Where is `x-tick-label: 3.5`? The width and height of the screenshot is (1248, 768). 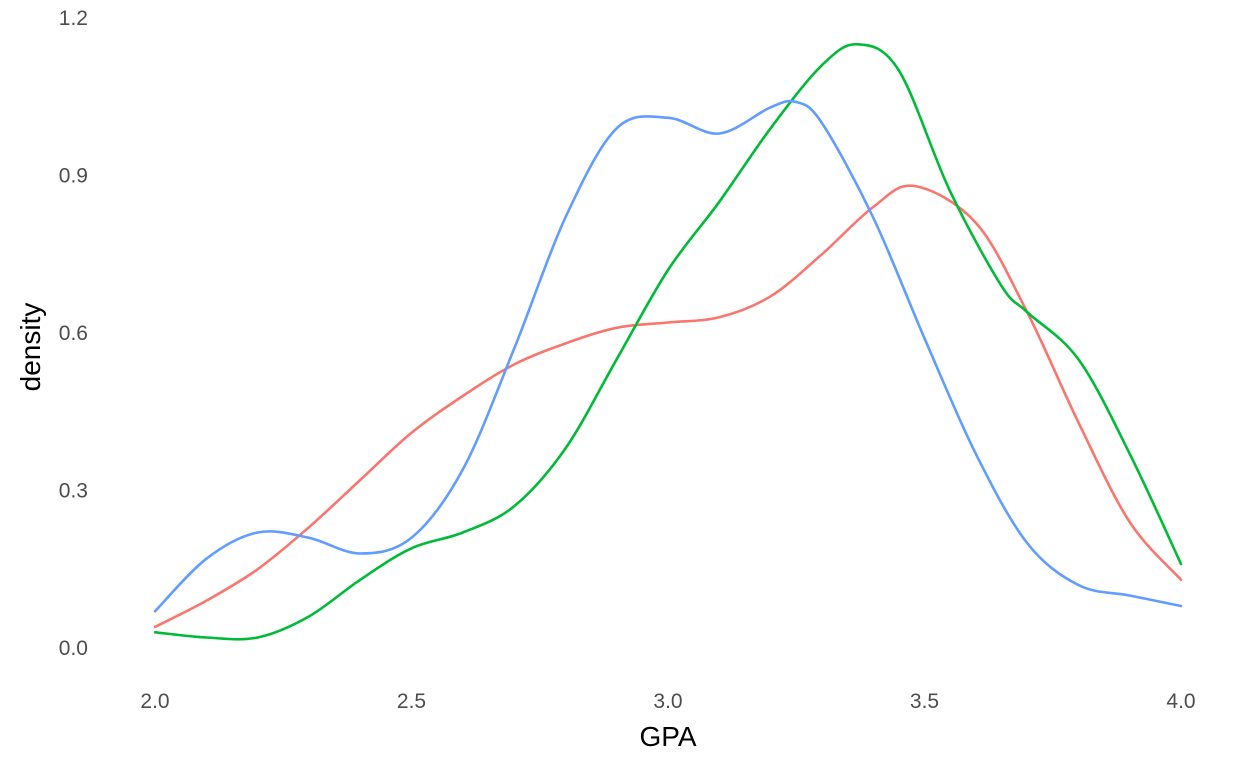
x-tick-label: 3.5 is located at coordinates (924, 701).